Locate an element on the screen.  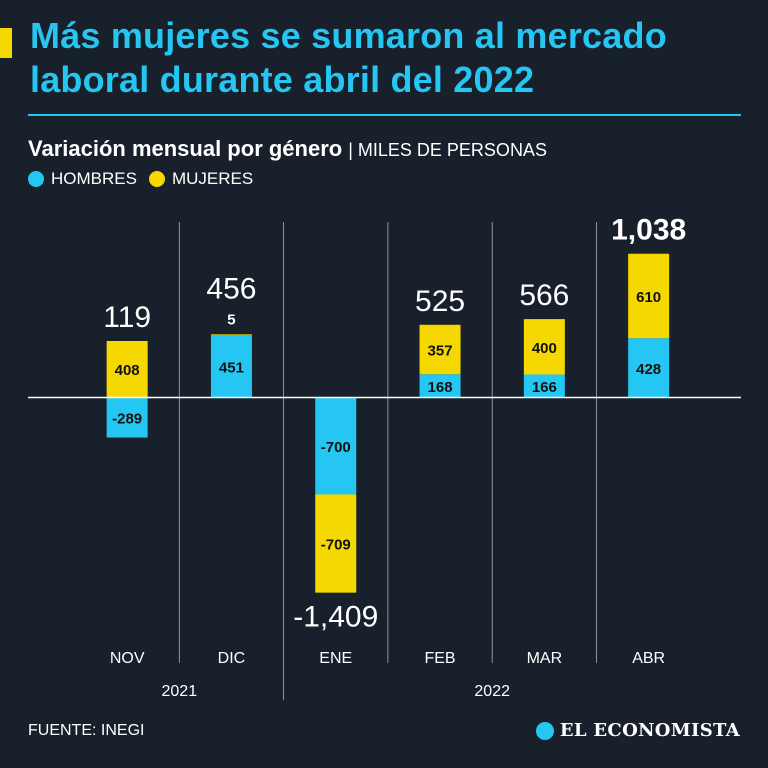
unit-label: | MILES DE PERSONAS is located at coordinates (447, 150).